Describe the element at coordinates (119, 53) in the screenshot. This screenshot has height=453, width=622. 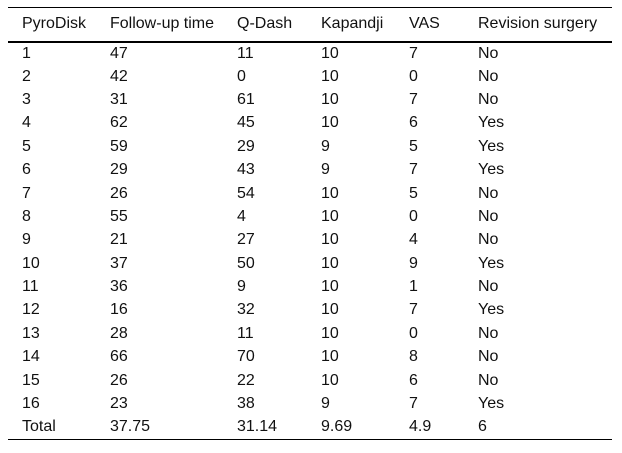
I see `table-cell: 47` at that location.